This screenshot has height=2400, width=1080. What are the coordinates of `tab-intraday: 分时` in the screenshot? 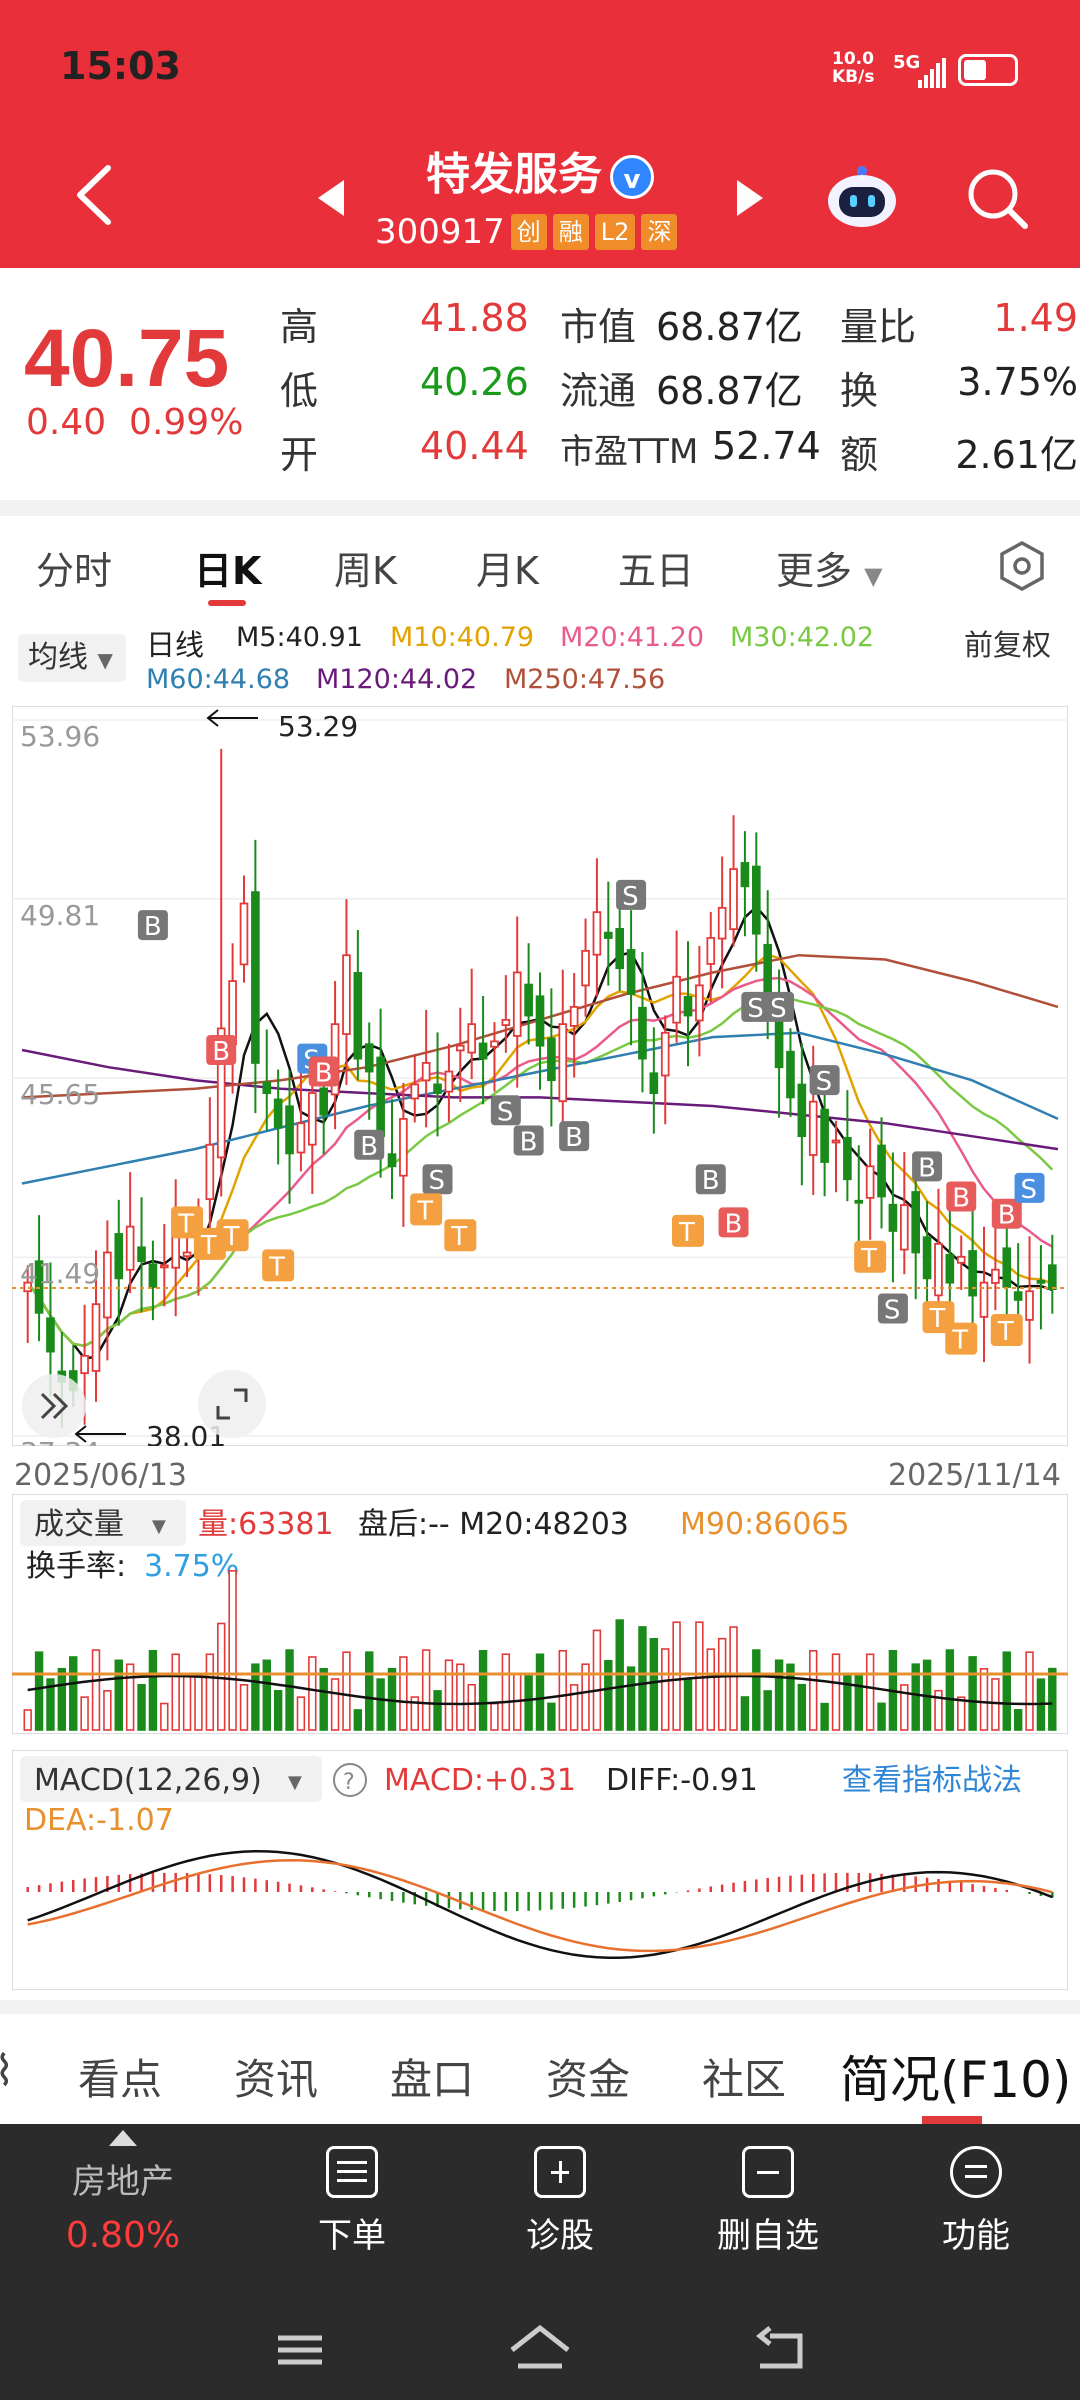 It's located at (74, 571).